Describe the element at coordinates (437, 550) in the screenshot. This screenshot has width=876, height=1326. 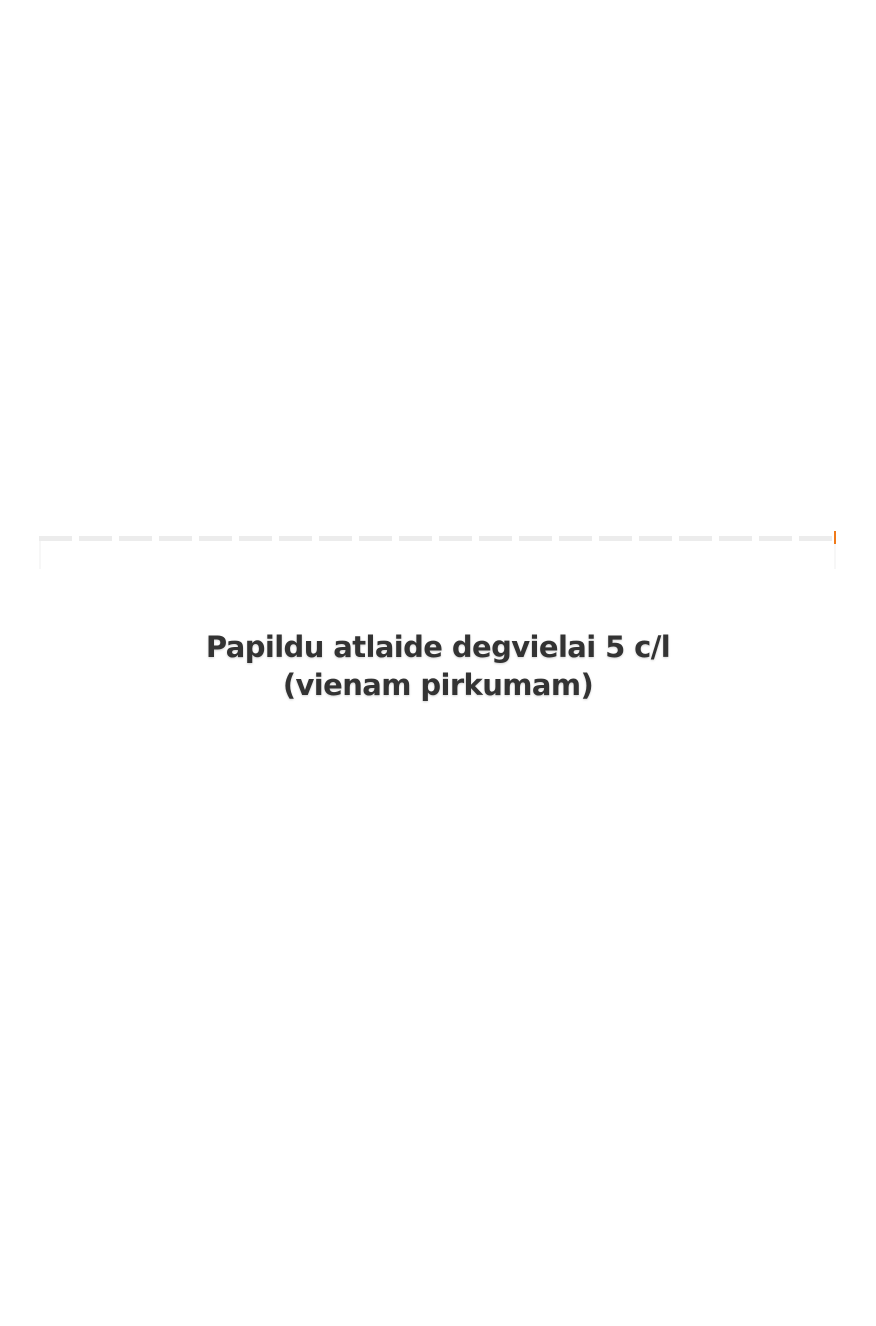
I see `coupon-divider` at that location.